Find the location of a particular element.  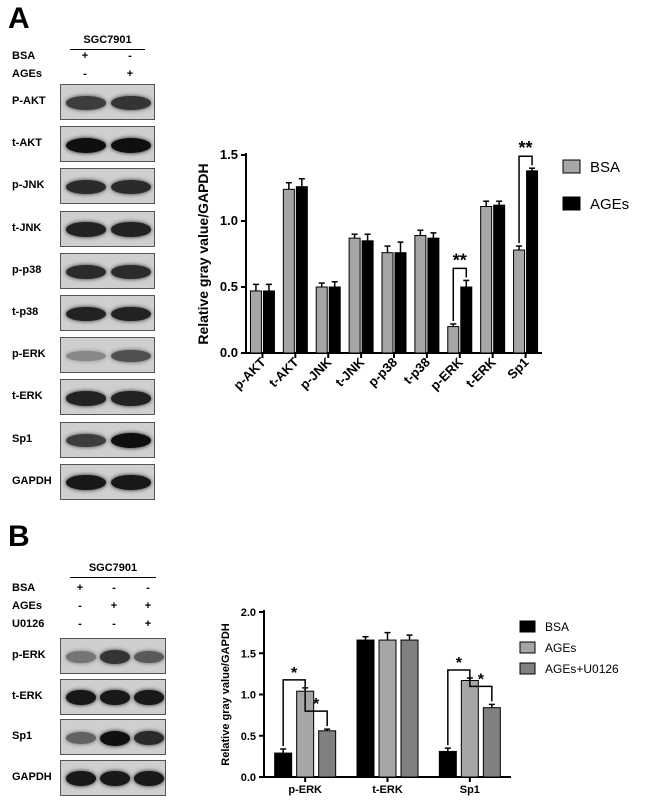

blot-label: t-JNK is located at coordinates (27, 227).